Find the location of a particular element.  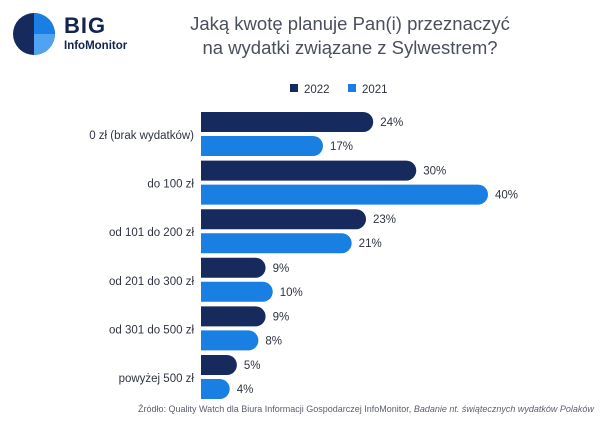

category-label: powyżej 500 zł is located at coordinates (157, 379).